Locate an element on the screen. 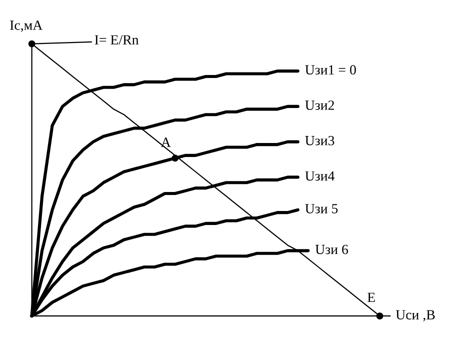 This screenshot has width=461, height=348. annotation: A is located at coordinates (166, 142).